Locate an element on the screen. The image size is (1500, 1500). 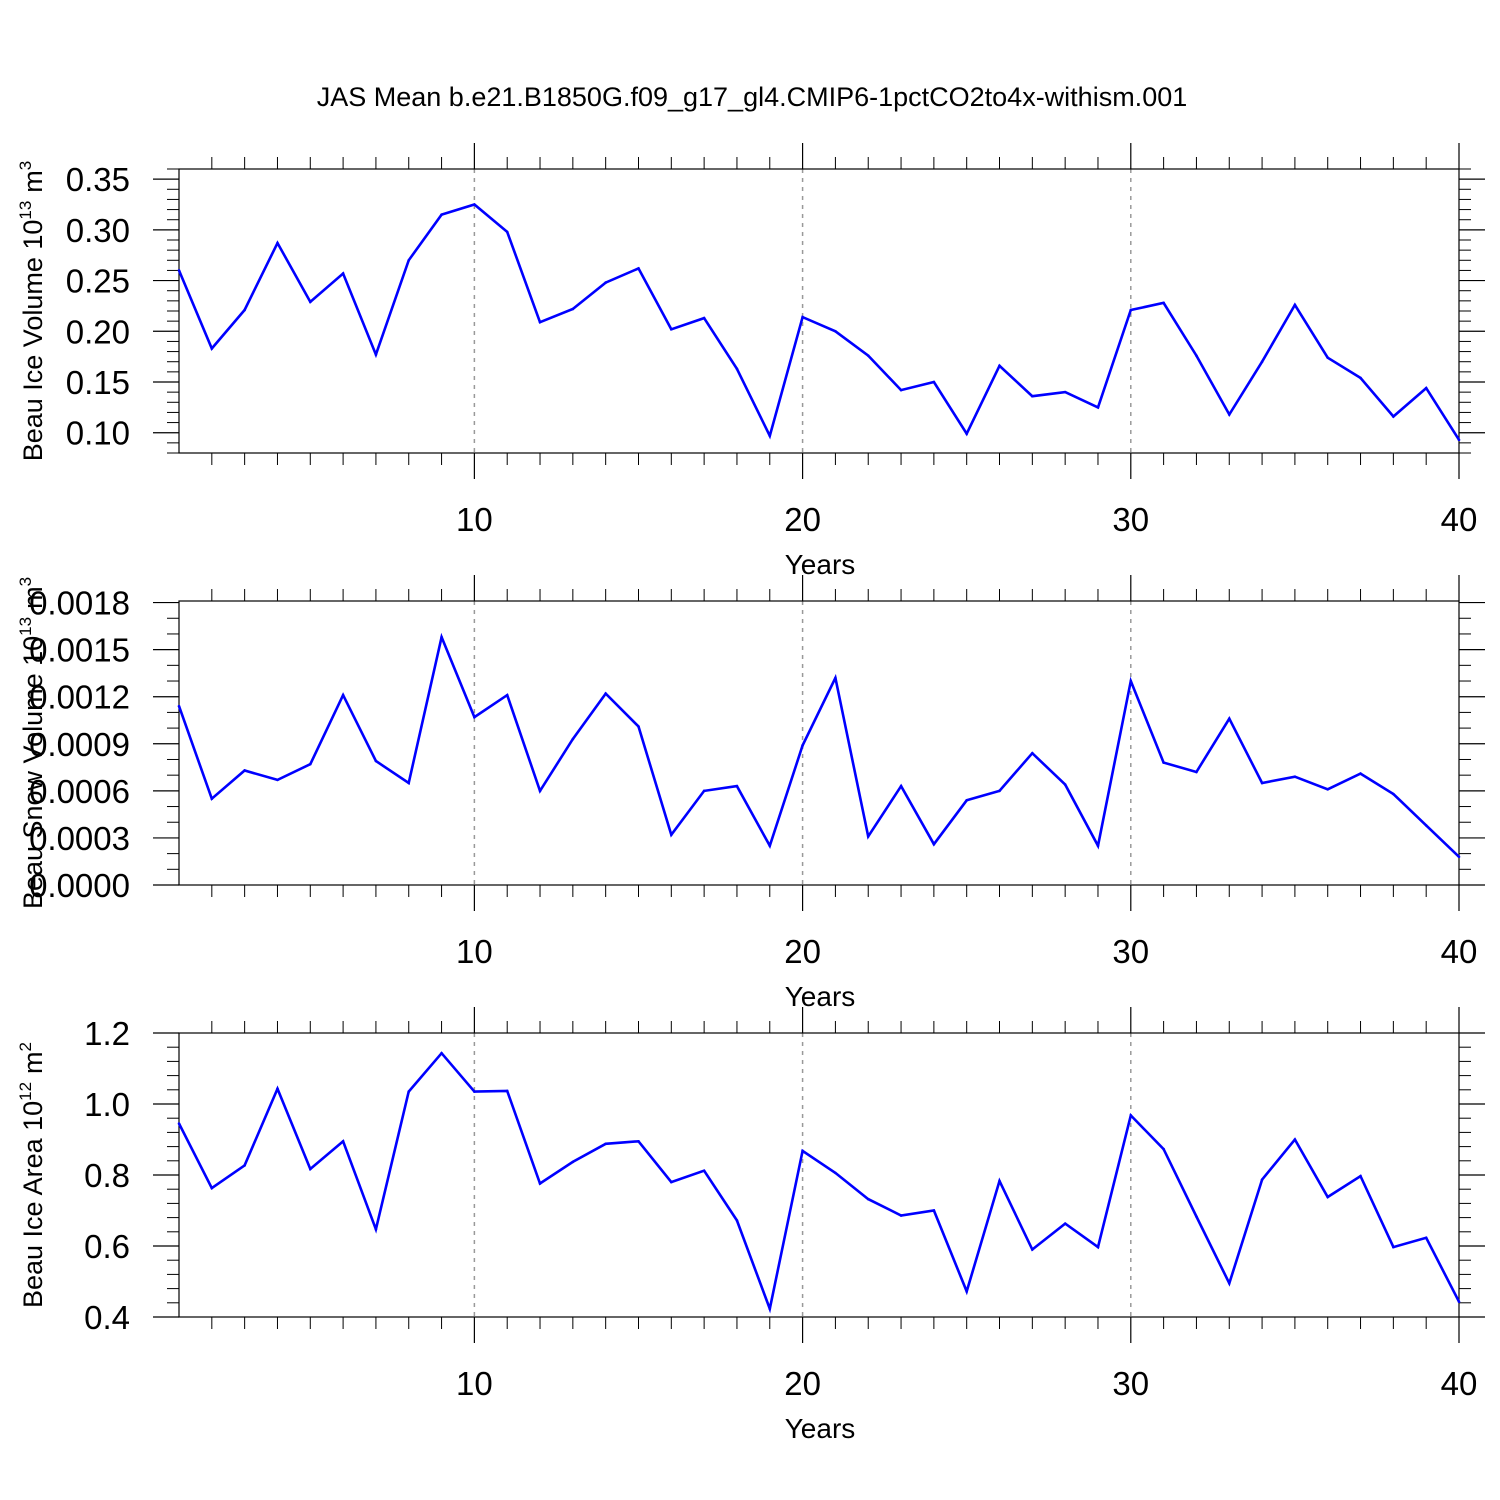
y-tick-label: 0.0009 is located at coordinates (79, 744).